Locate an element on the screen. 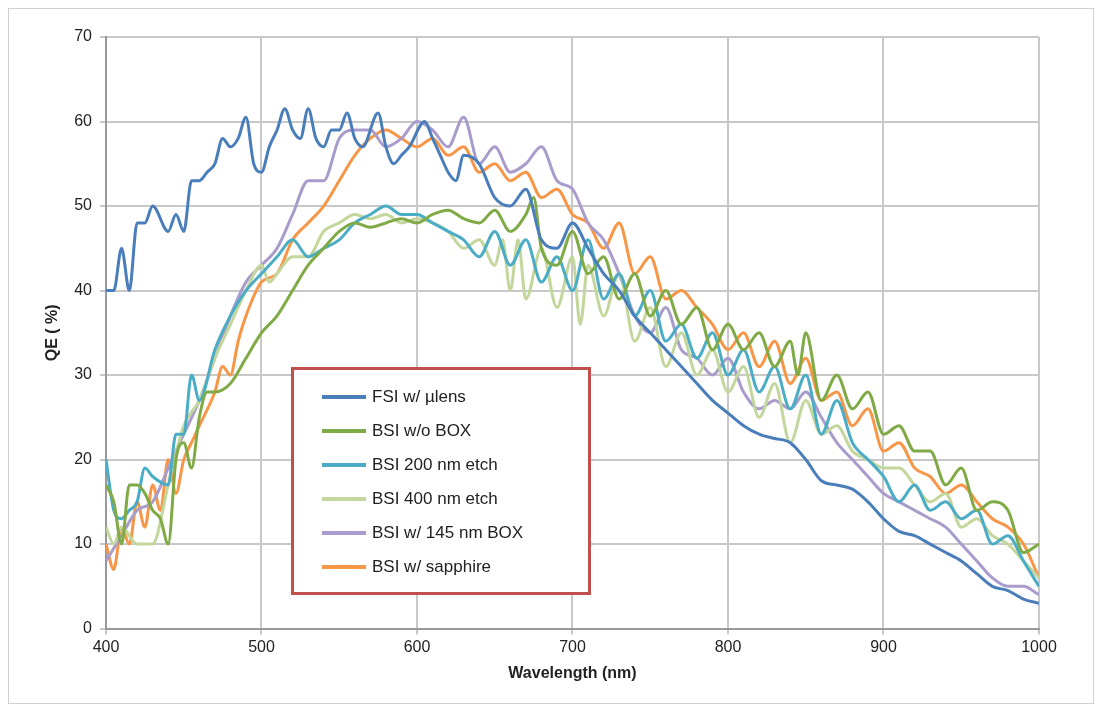 The width and height of the screenshot is (1104, 711). y-tick-label: 50 is located at coordinates (83, 205).